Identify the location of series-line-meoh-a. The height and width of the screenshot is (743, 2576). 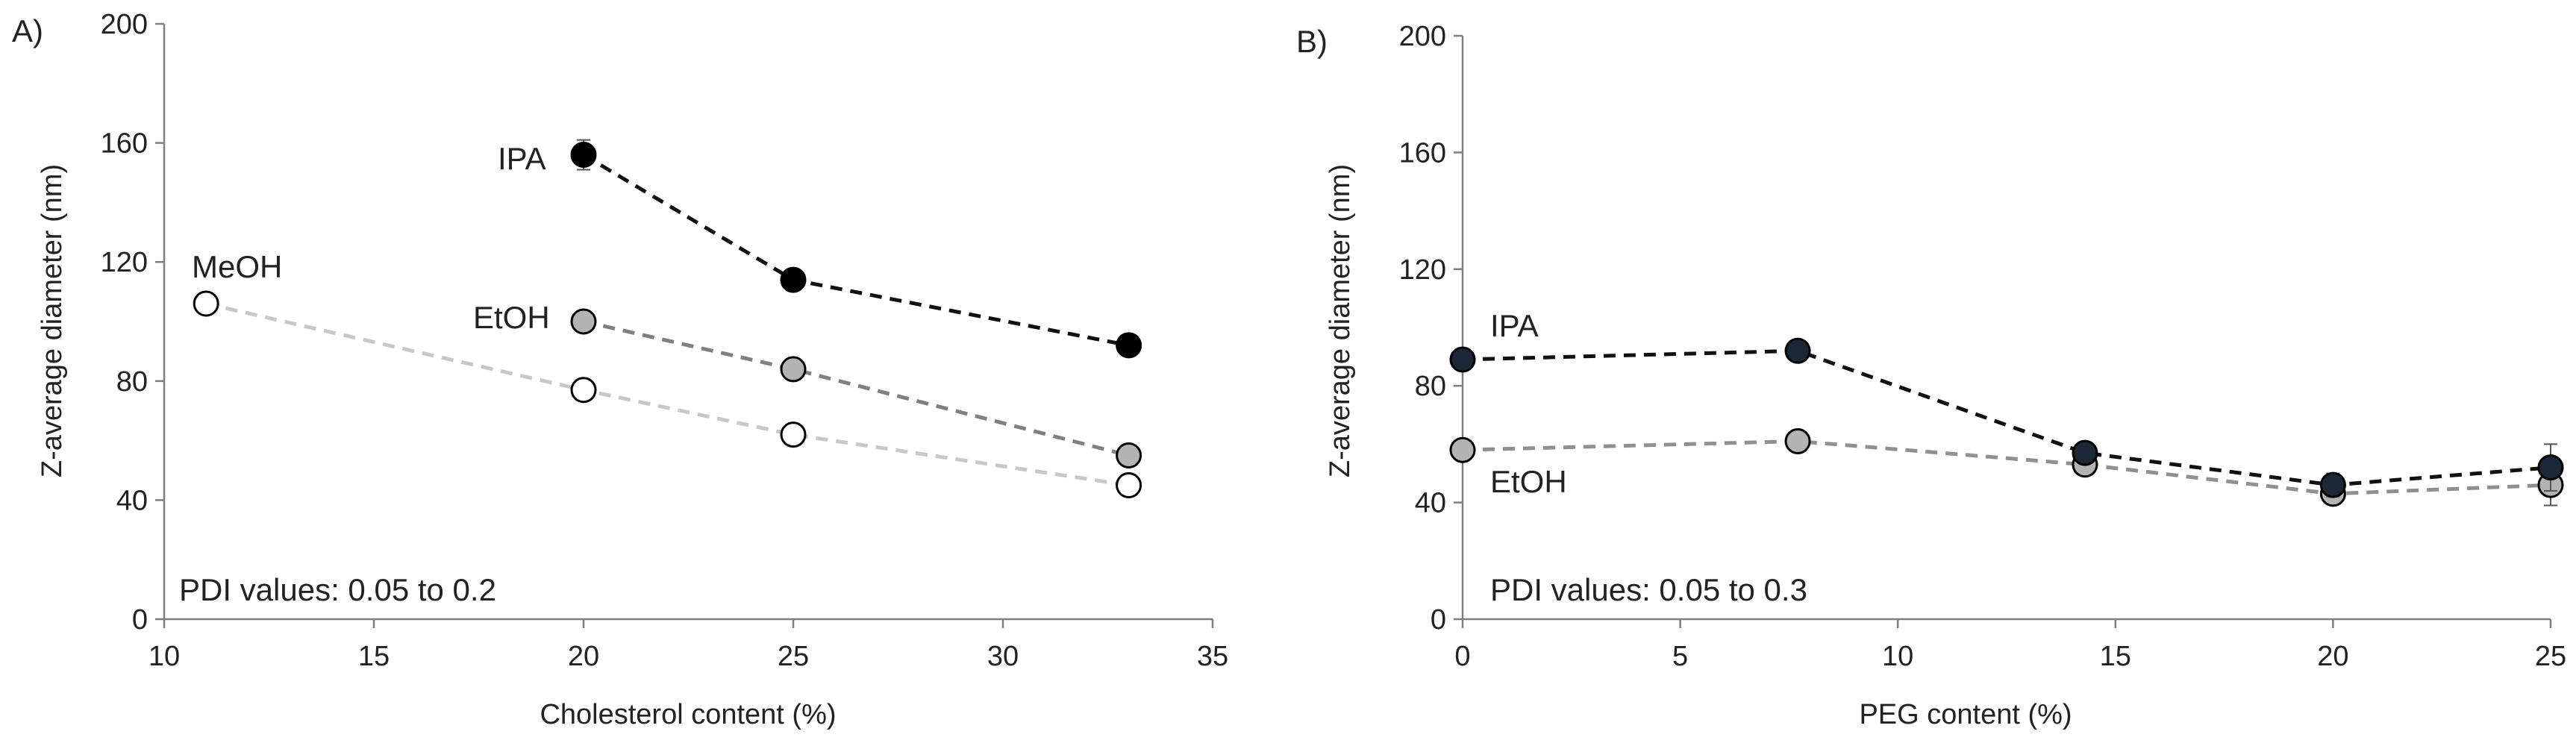
(667, 394).